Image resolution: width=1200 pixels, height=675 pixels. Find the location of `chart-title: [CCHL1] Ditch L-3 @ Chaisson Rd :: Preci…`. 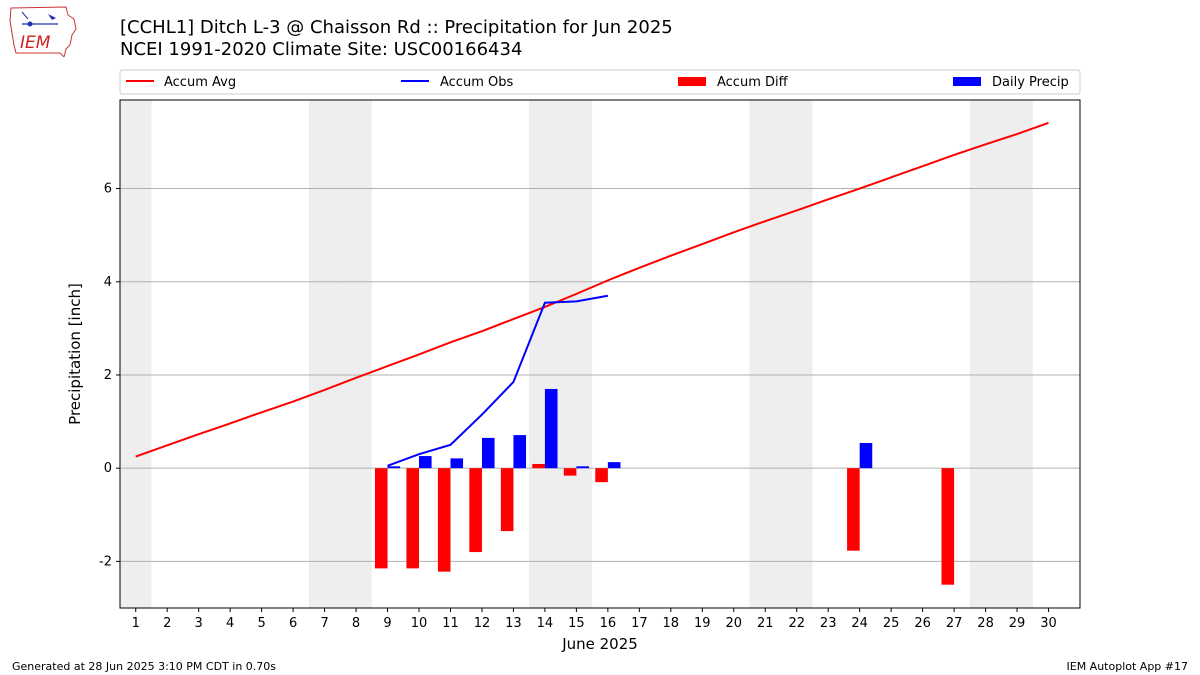

chart-title: [CCHL1] Ditch L-3 @ Chaisson Rd :: Preci… is located at coordinates (396, 27).